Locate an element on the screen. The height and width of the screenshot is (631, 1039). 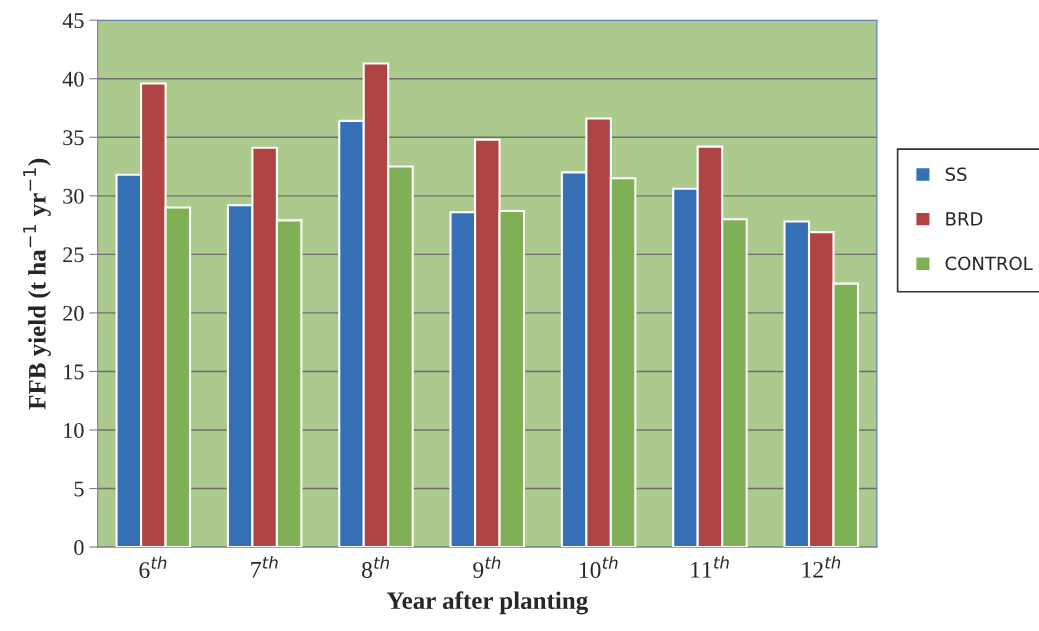
y-tick-label: 20 is located at coordinates (73, 313).